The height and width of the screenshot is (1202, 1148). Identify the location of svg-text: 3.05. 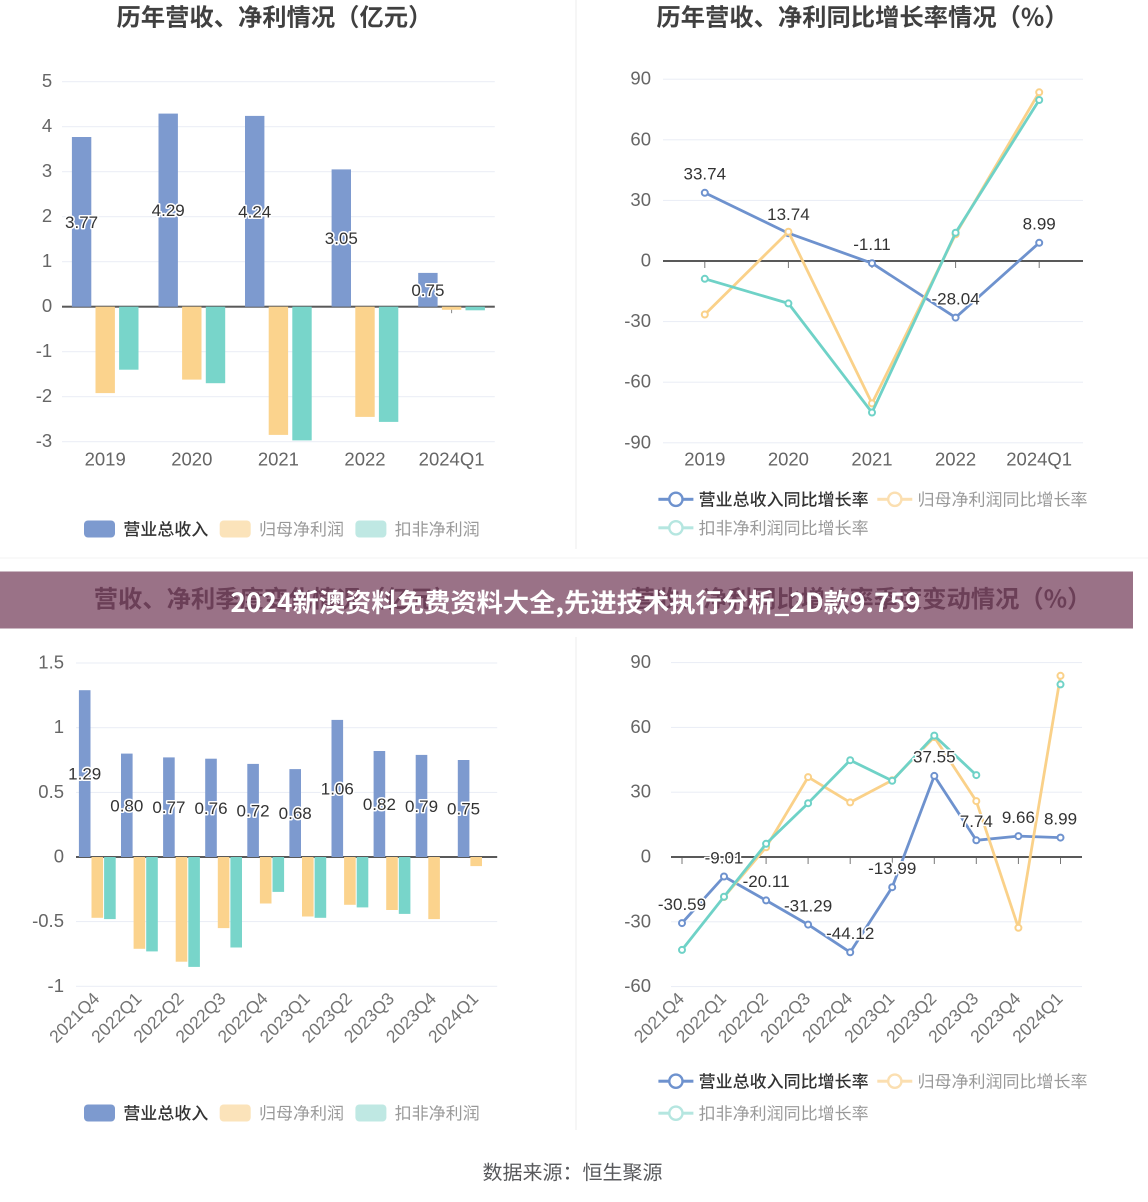
(341, 238).